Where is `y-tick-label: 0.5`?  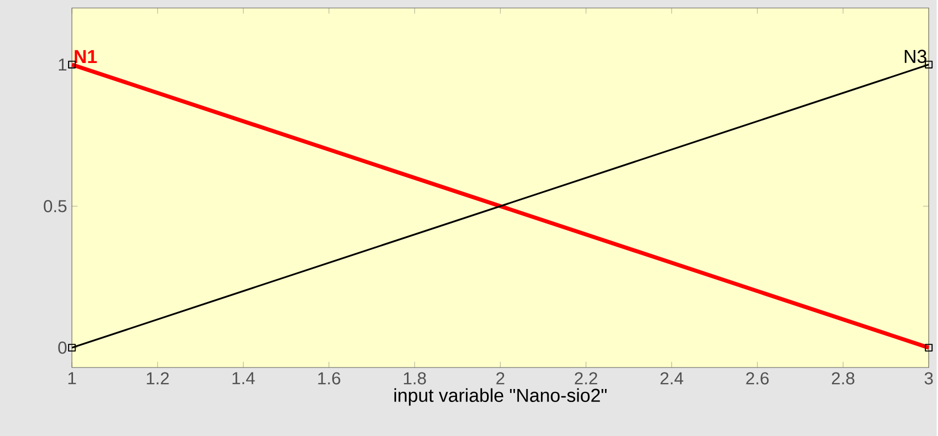
y-tick-label: 0.5 is located at coordinates (55, 206).